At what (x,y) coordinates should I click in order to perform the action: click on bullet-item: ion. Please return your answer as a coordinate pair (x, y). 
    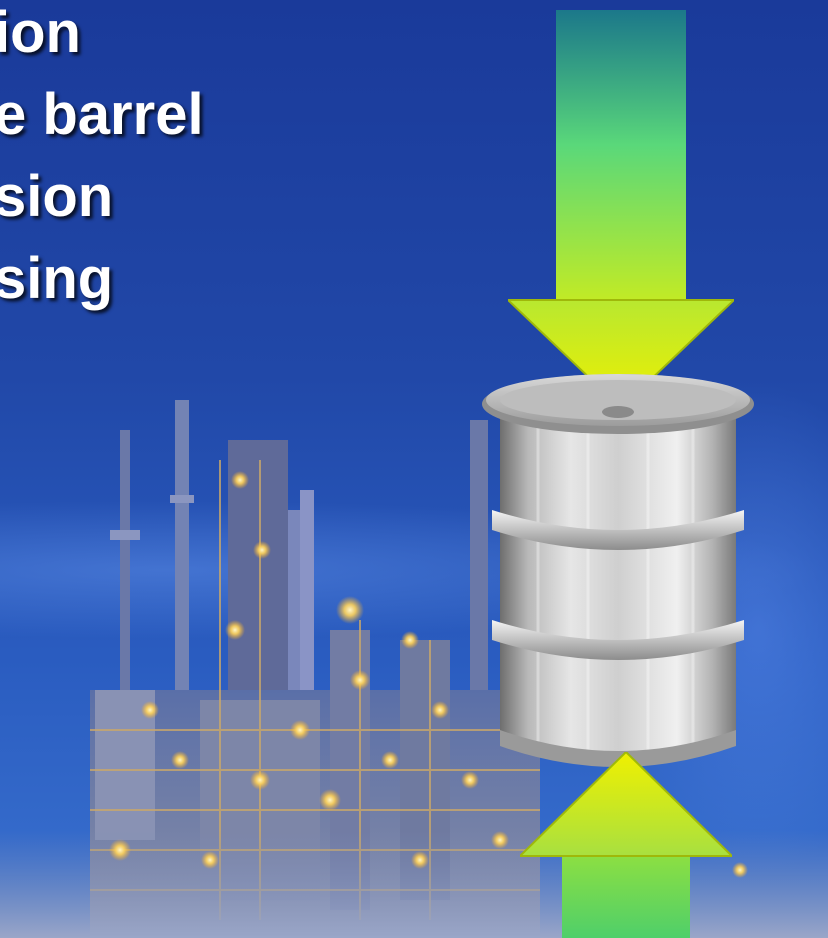
    Looking at the image, I should click on (40, 32).